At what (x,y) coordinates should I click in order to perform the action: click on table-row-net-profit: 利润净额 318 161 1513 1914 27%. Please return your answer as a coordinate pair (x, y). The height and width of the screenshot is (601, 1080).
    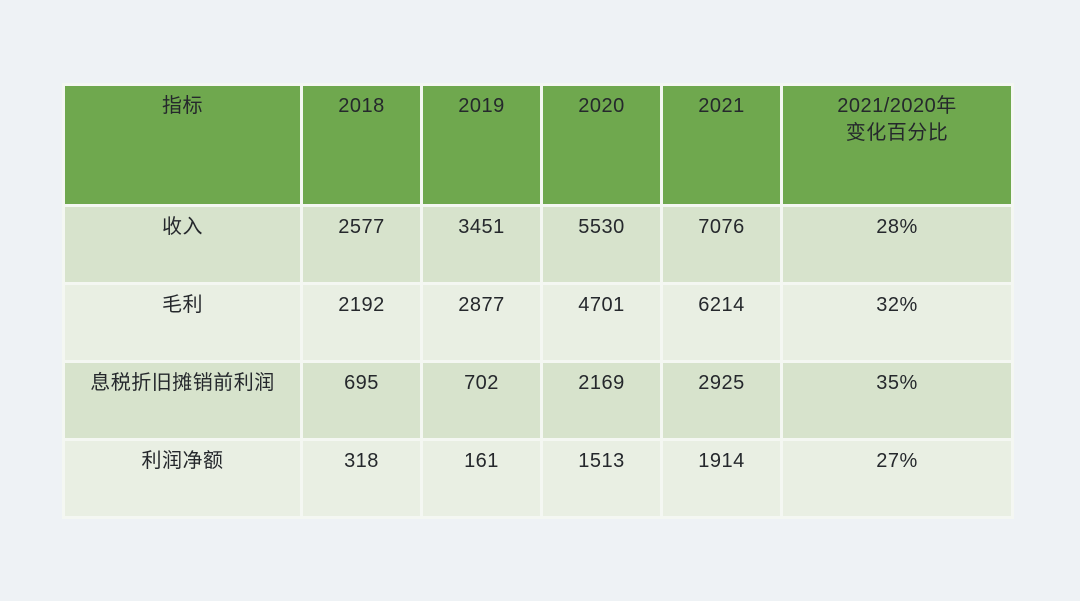
    Looking at the image, I should click on (538, 478).